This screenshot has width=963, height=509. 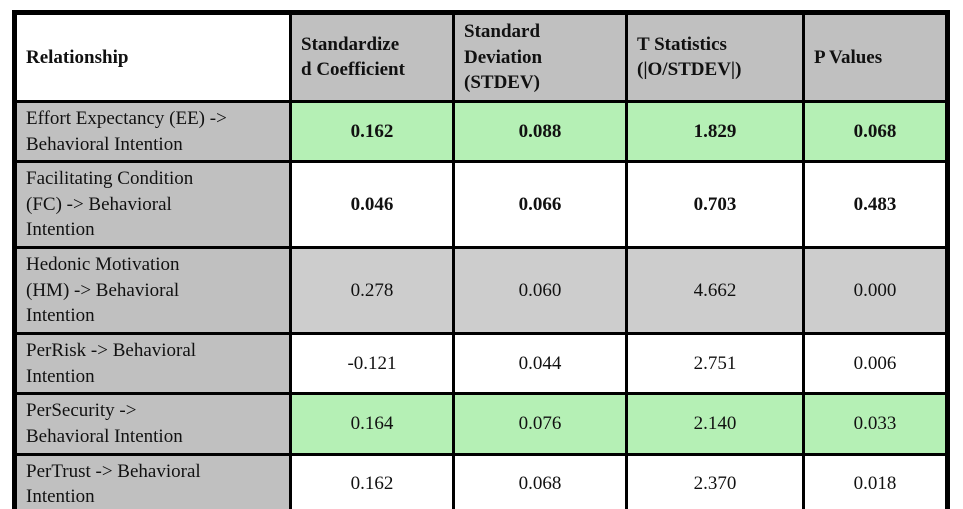 I want to click on value-cell-stdev: 0.068, so click(x=540, y=480).